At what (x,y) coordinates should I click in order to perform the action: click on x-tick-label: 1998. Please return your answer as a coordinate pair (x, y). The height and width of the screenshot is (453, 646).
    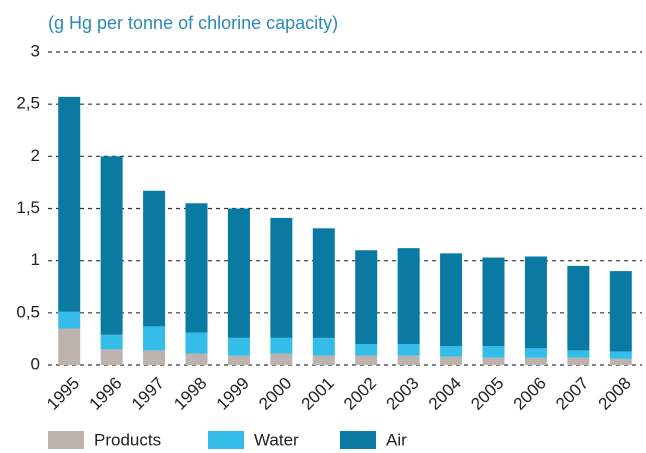
    Looking at the image, I should click on (190, 394).